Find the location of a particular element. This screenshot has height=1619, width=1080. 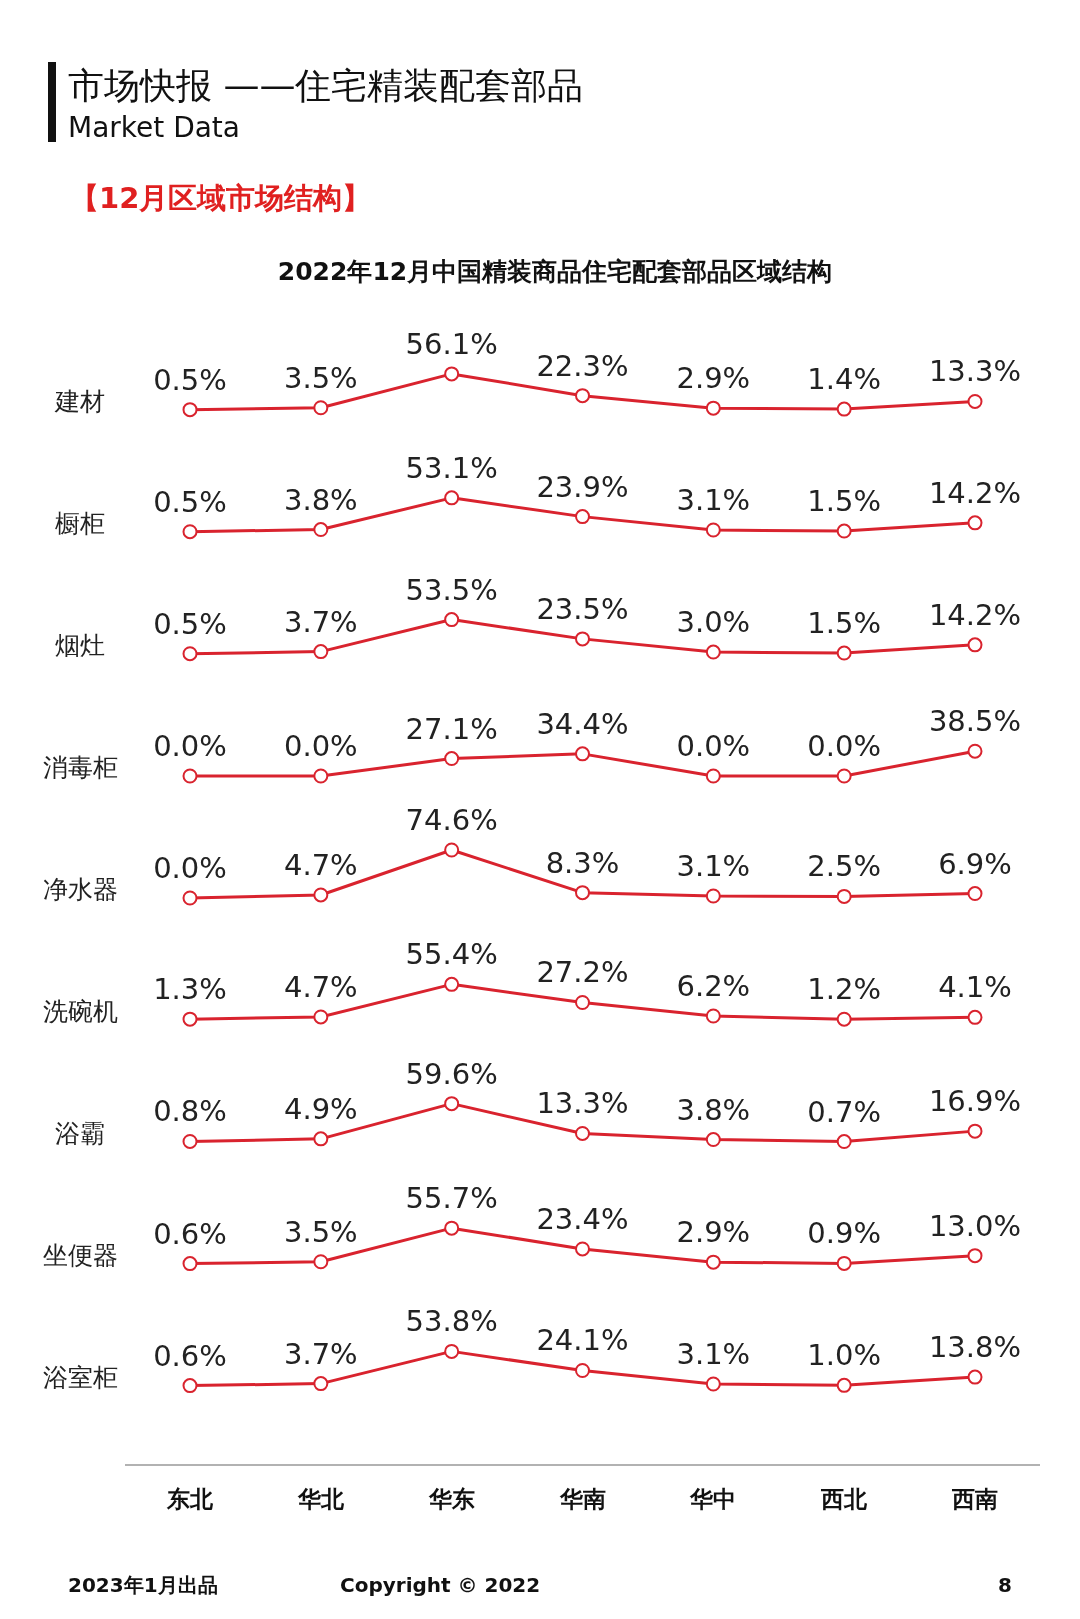

data-label: 0.8% is located at coordinates (190, 1111).